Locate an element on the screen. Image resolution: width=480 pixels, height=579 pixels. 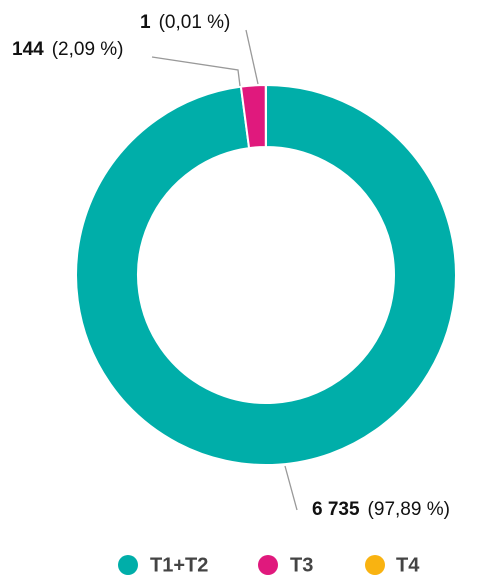
data-label: 6 735 (97,89 %) is located at coordinates (381, 509).